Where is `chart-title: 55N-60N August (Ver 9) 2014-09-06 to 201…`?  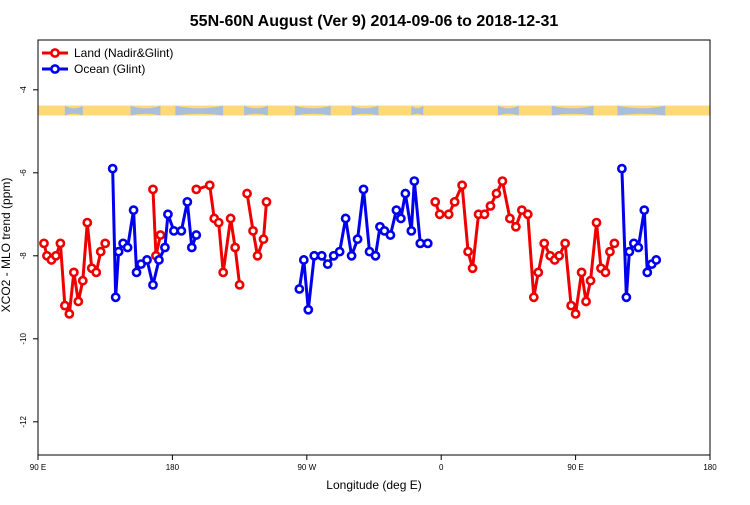
chart-title: 55N-60N August (Ver 9) 2014-09-06 to 201… is located at coordinates (374, 21).